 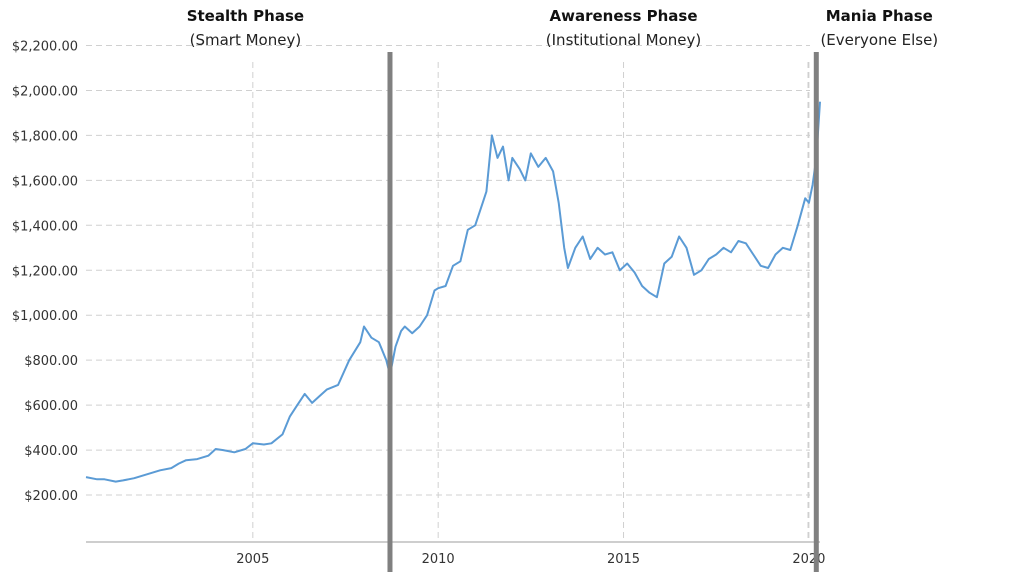 I want to click on x-axis-tick-labels: 2005 2010 2015 2020, so click(x=530, y=559).